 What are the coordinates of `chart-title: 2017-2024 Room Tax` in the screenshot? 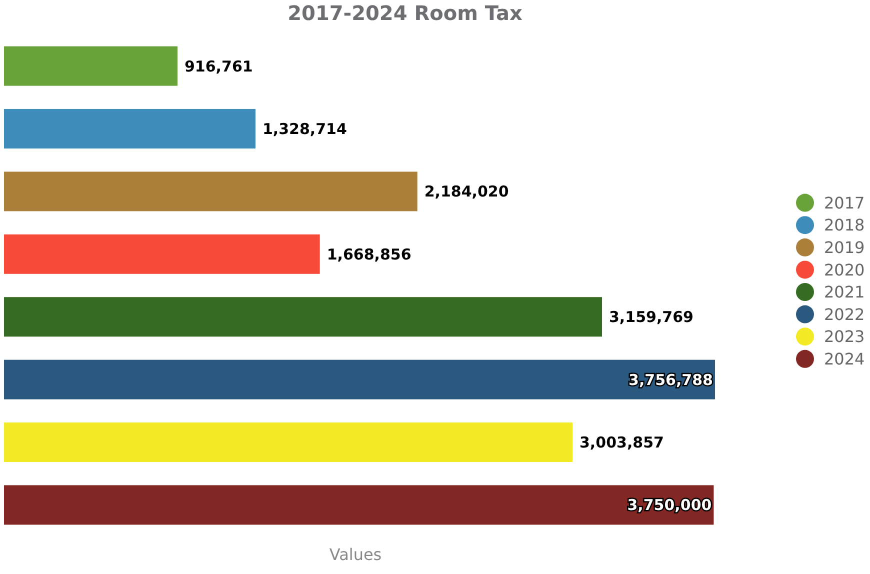 It's located at (405, 13).